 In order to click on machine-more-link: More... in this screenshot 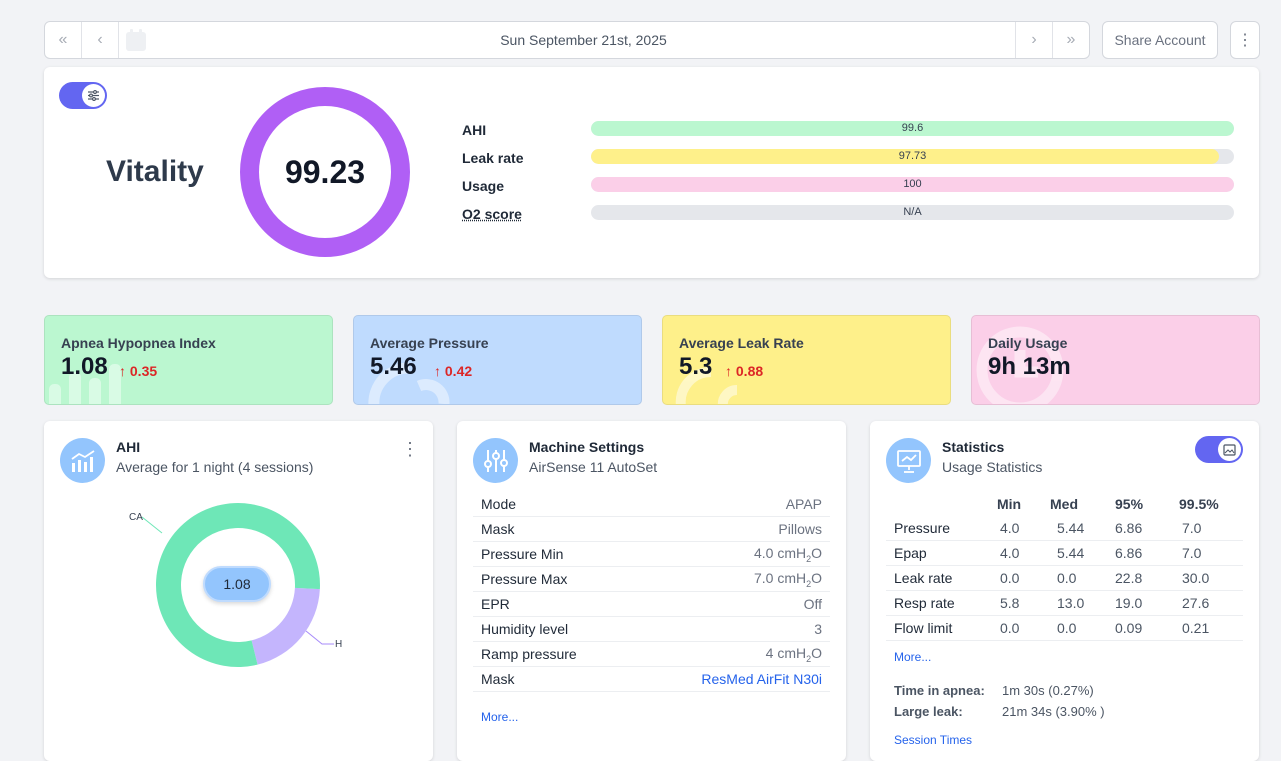, I will do `click(500, 717)`.